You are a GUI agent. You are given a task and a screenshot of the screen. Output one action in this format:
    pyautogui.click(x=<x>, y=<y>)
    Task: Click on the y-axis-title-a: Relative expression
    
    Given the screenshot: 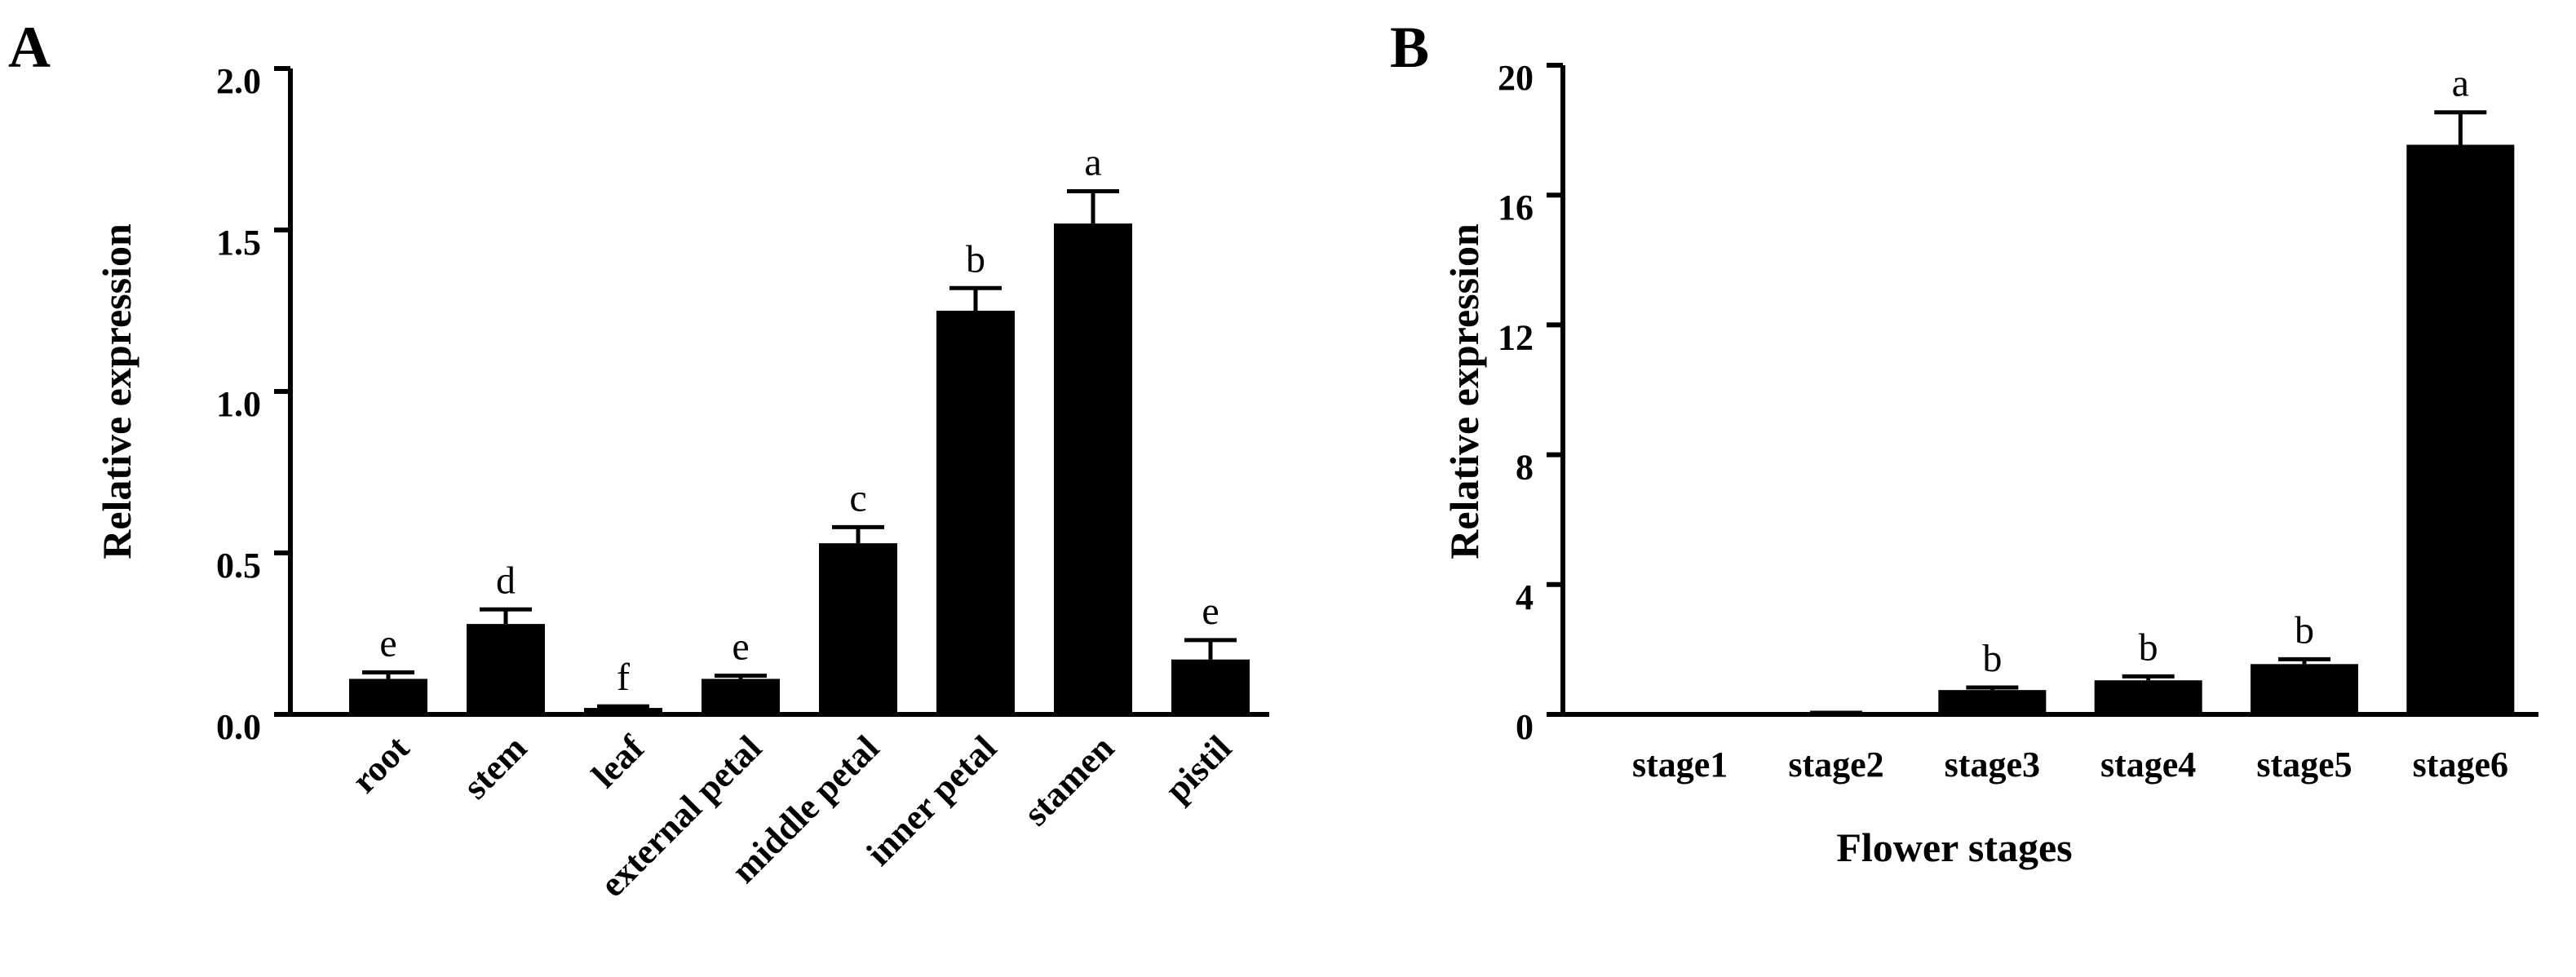 What is the action you would take?
    pyautogui.click(x=116, y=391)
    